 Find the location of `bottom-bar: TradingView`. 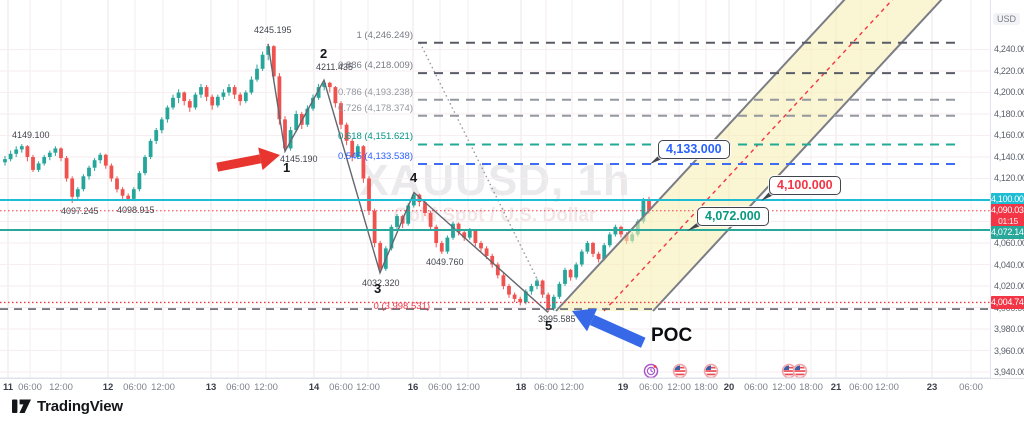

bottom-bar: TradingView is located at coordinates (512, 408).